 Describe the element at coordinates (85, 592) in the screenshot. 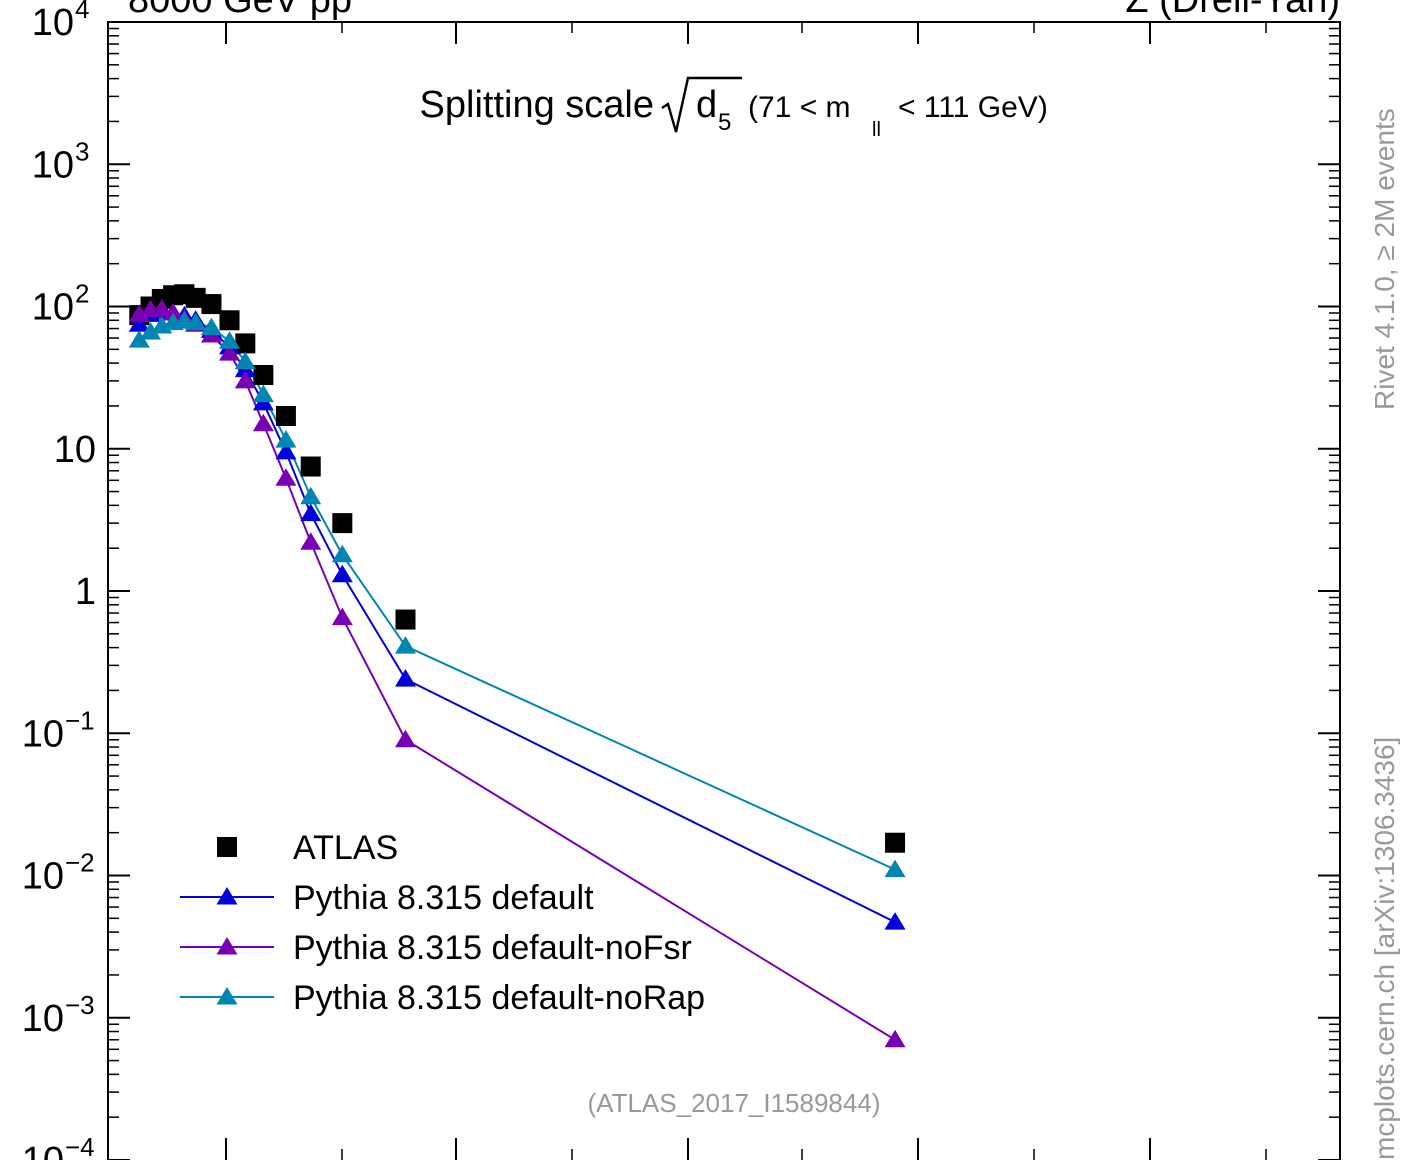

I see `y-tick-label: 1` at that location.